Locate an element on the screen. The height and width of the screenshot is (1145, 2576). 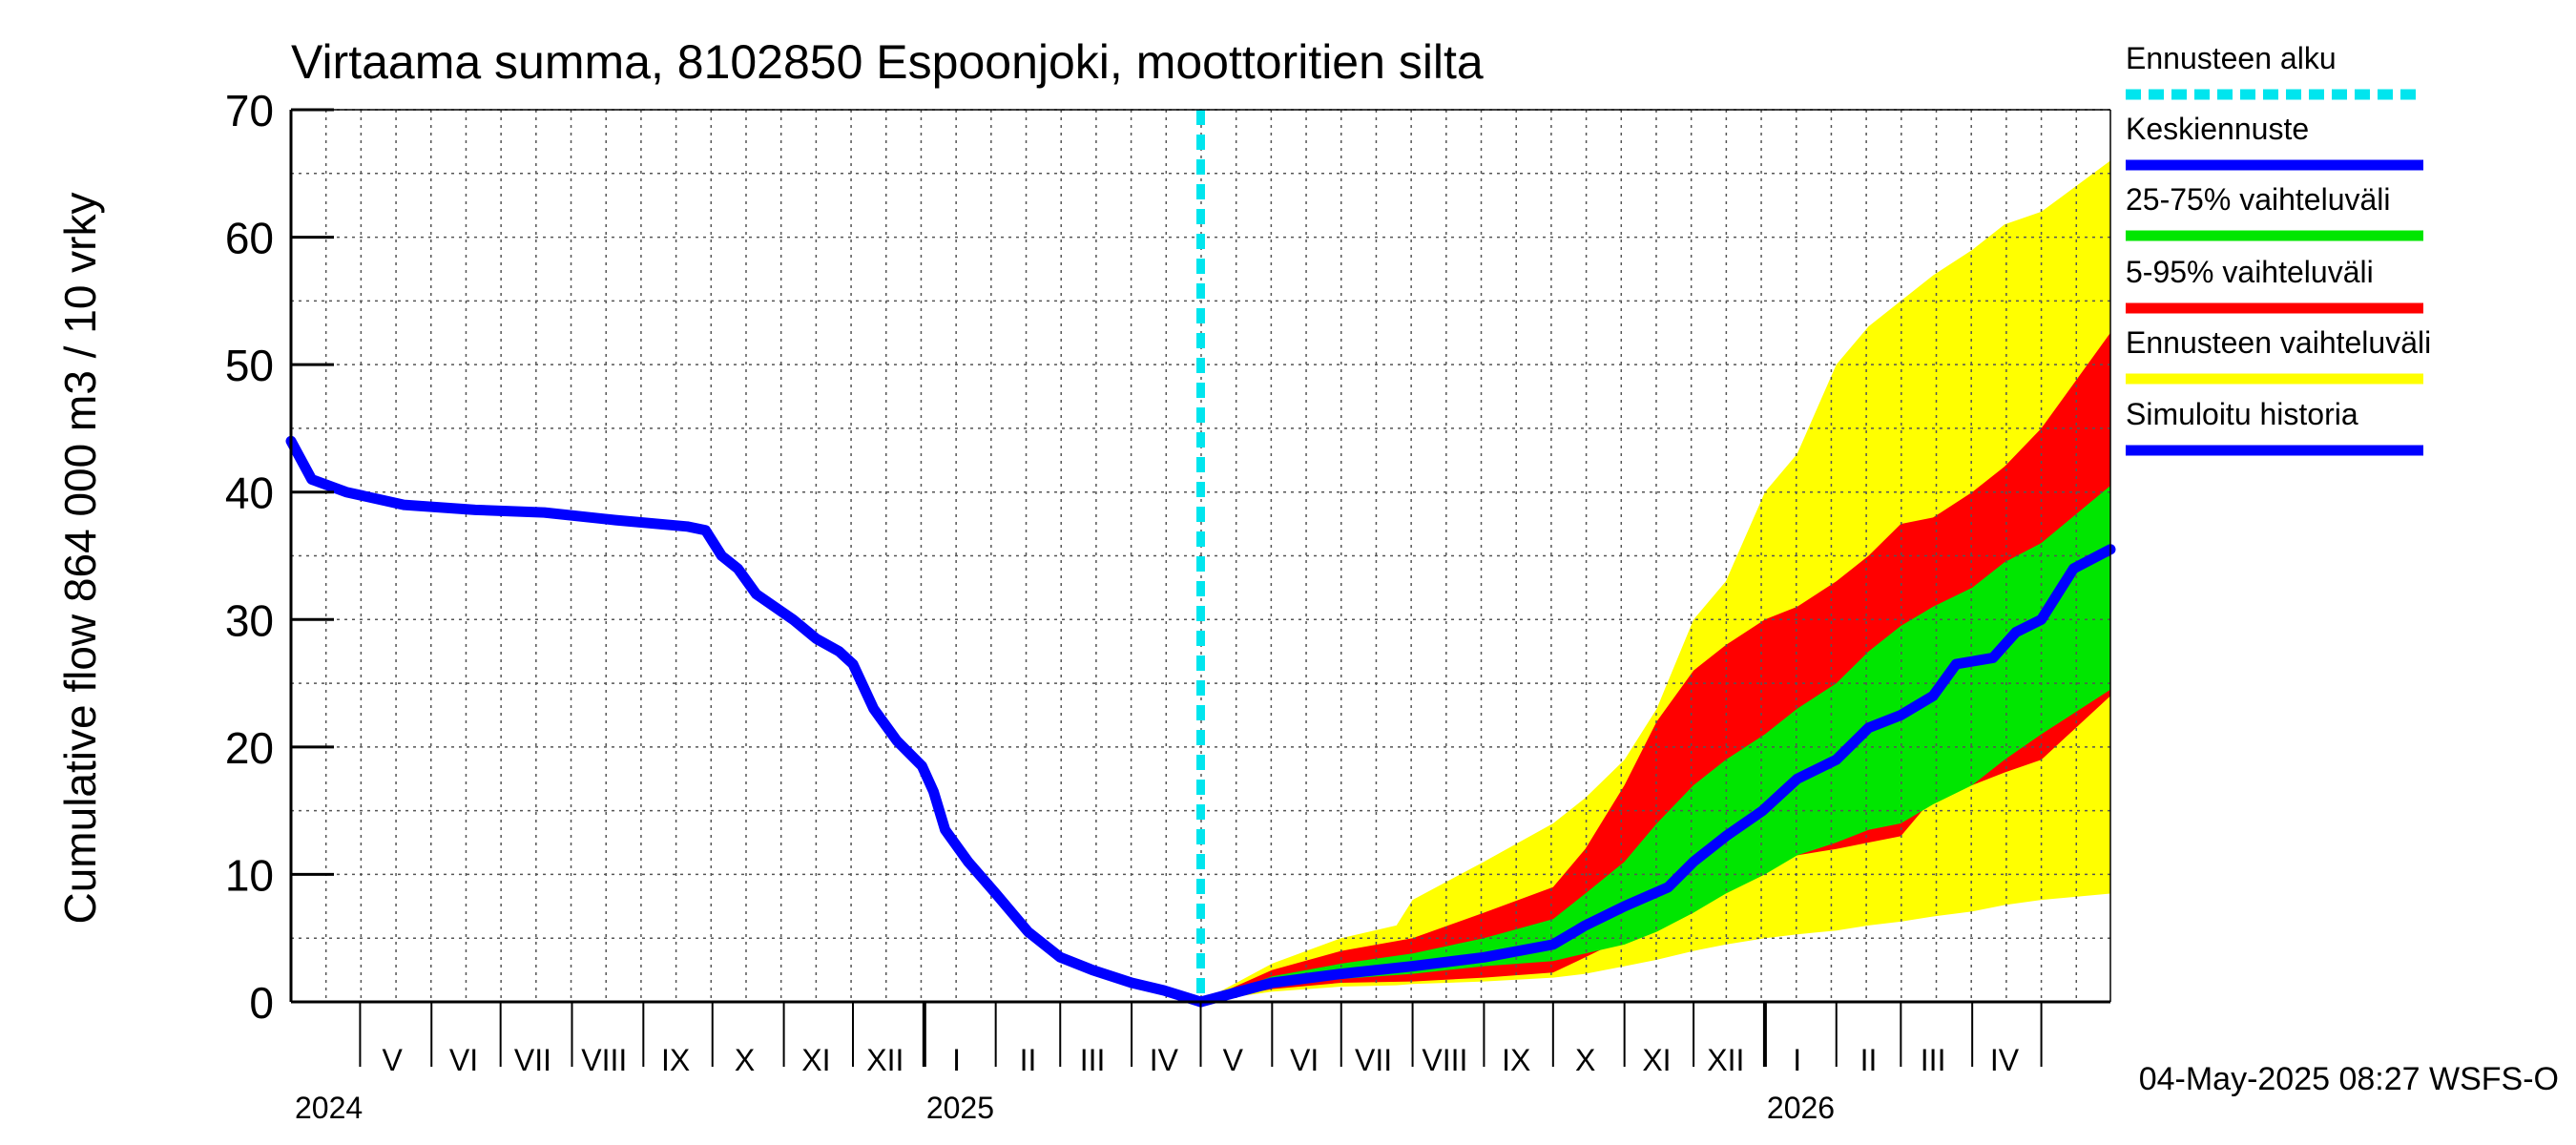
month-label-12: V is located at coordinates (1233, 1060).